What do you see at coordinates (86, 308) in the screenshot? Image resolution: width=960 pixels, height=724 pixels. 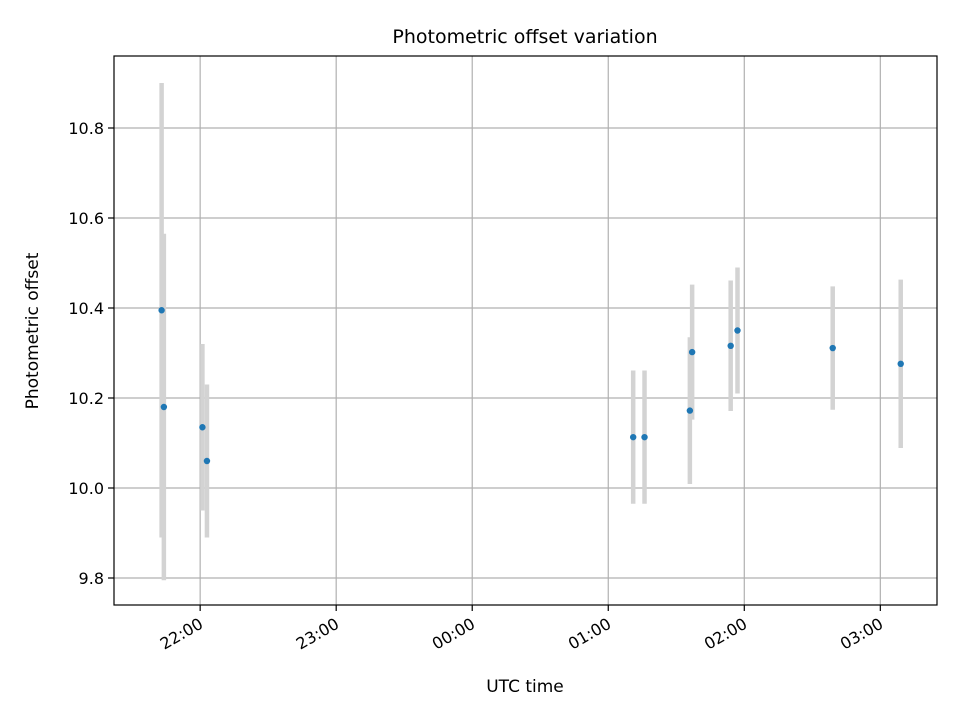 I see `y-tick-label: 10.4` at bounding box center [86, 308].